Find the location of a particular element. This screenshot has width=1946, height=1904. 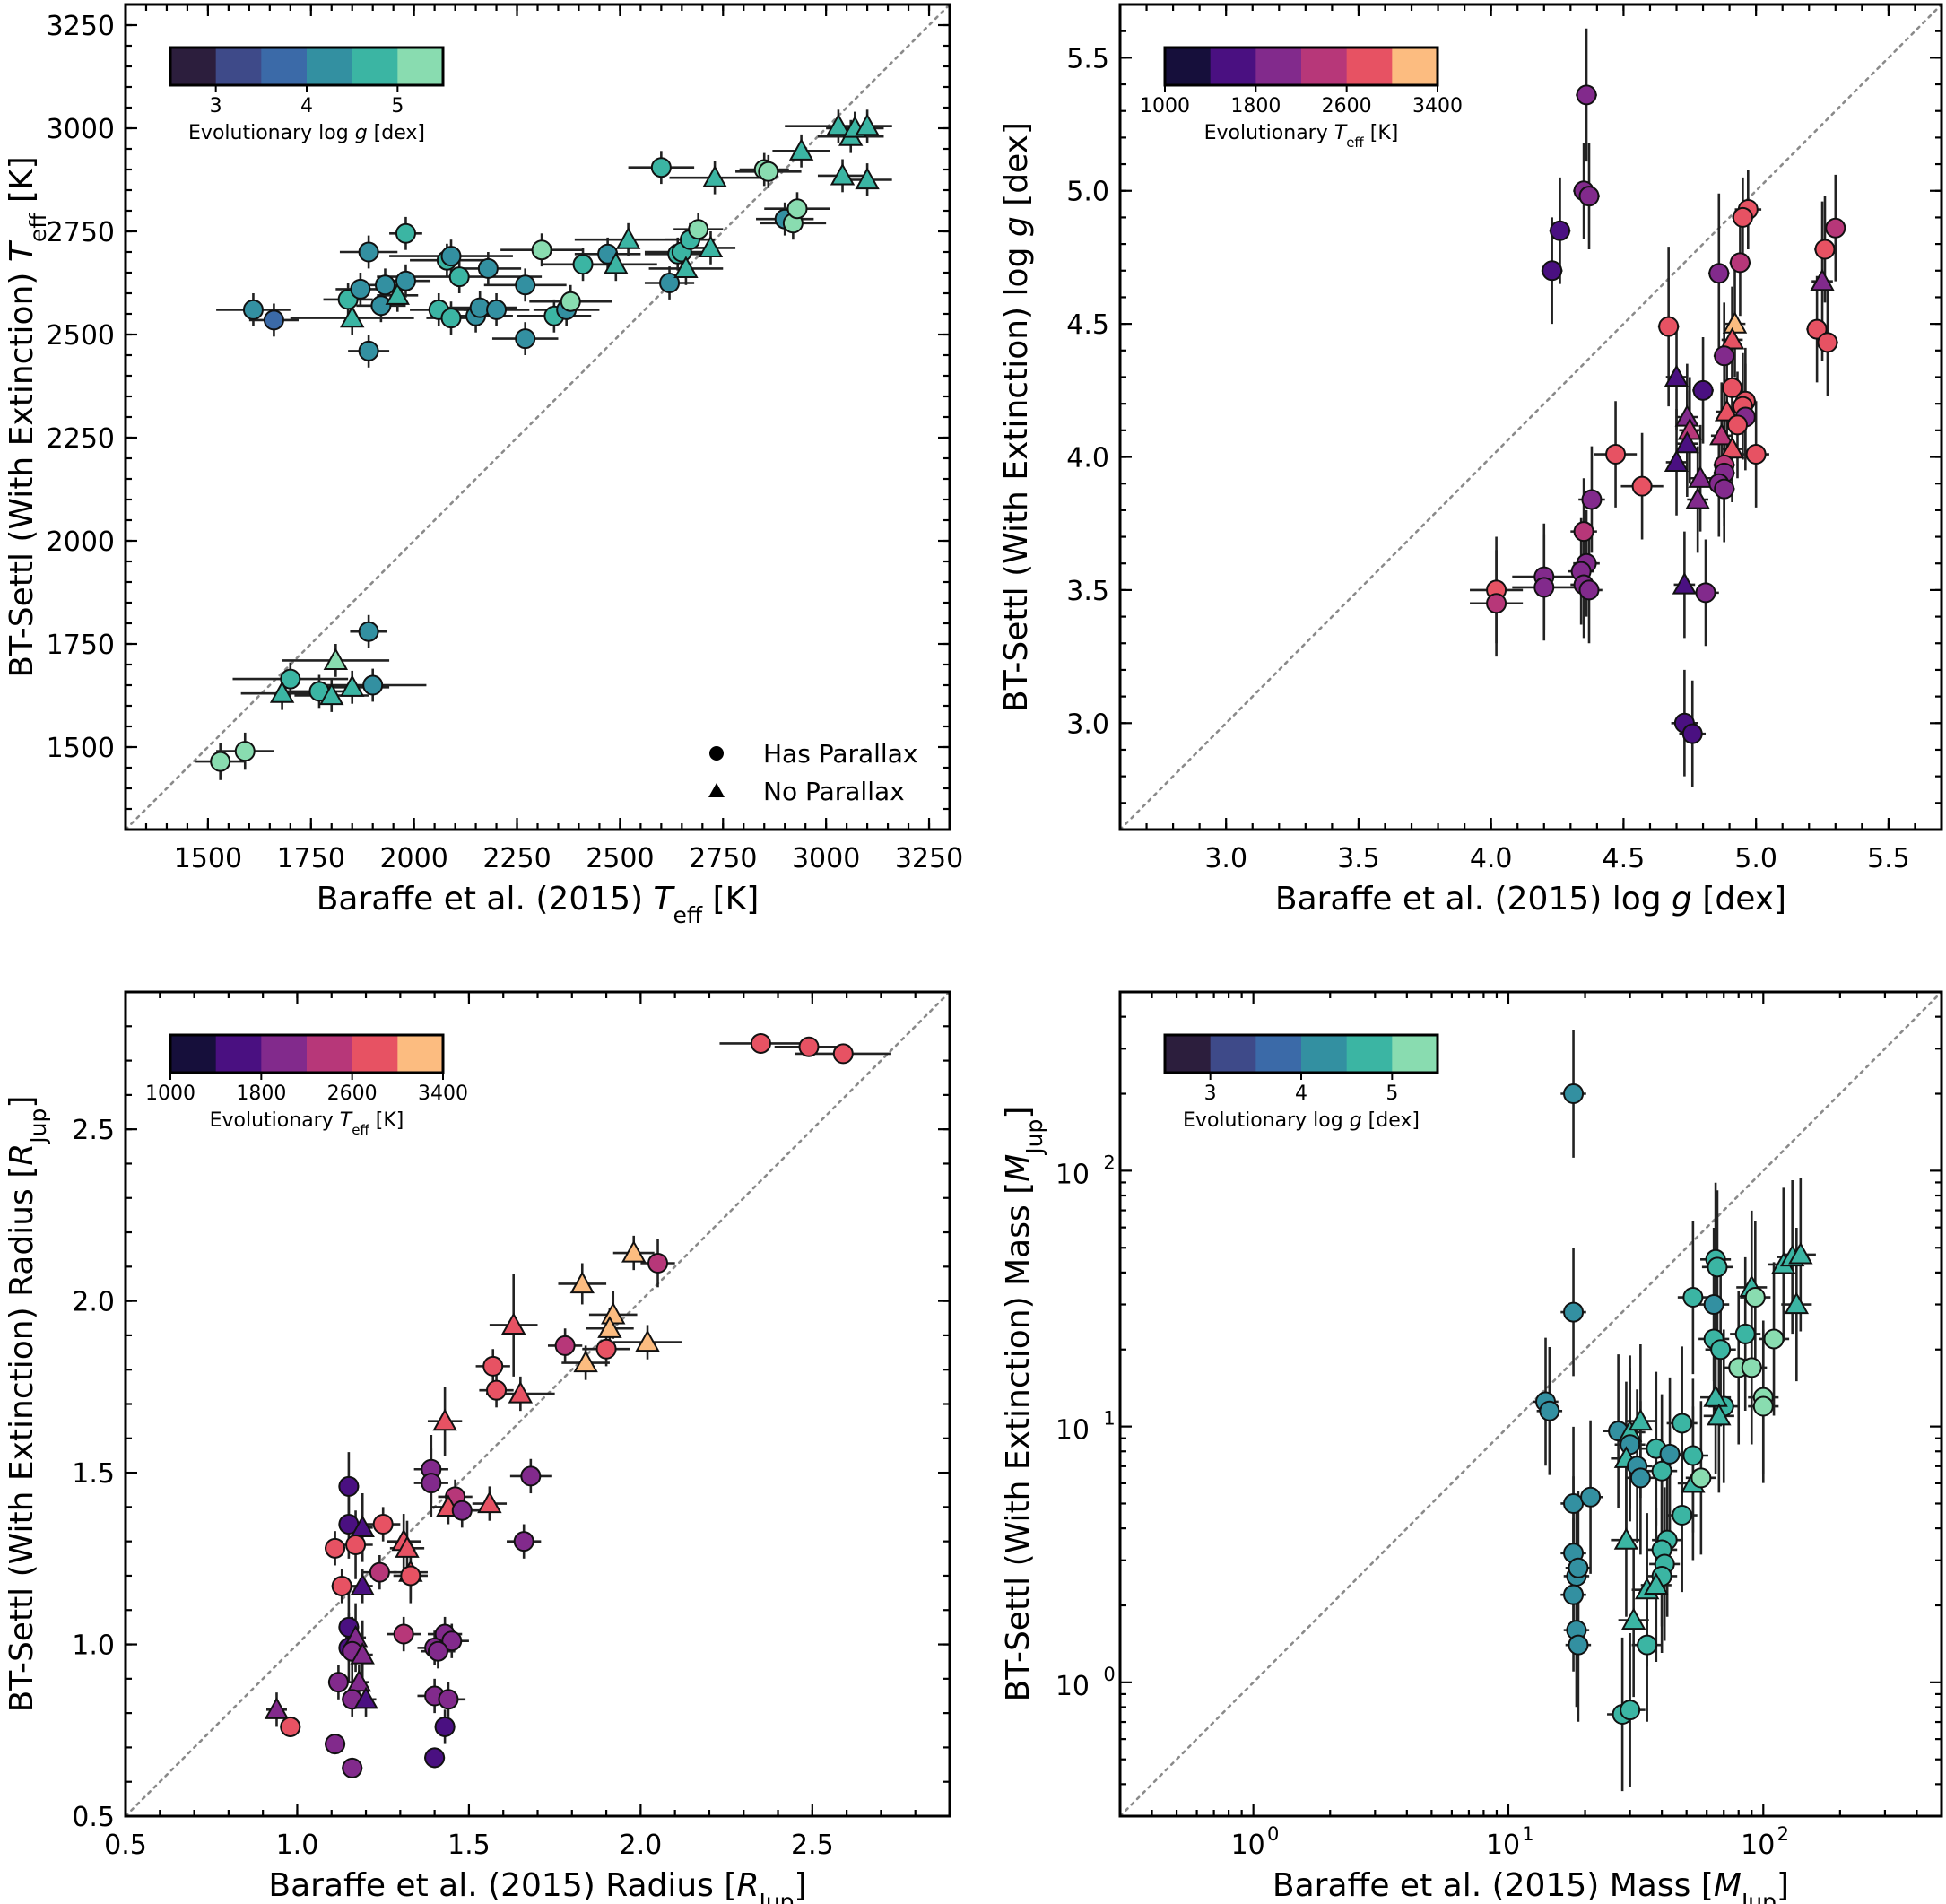

y-tick-label: 2500 is located at coordinates (81, 336).